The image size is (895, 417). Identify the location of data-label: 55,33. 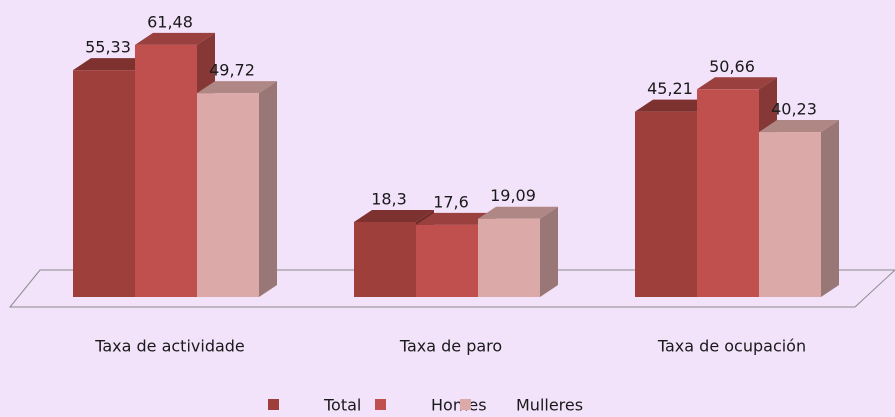
(108, 47).